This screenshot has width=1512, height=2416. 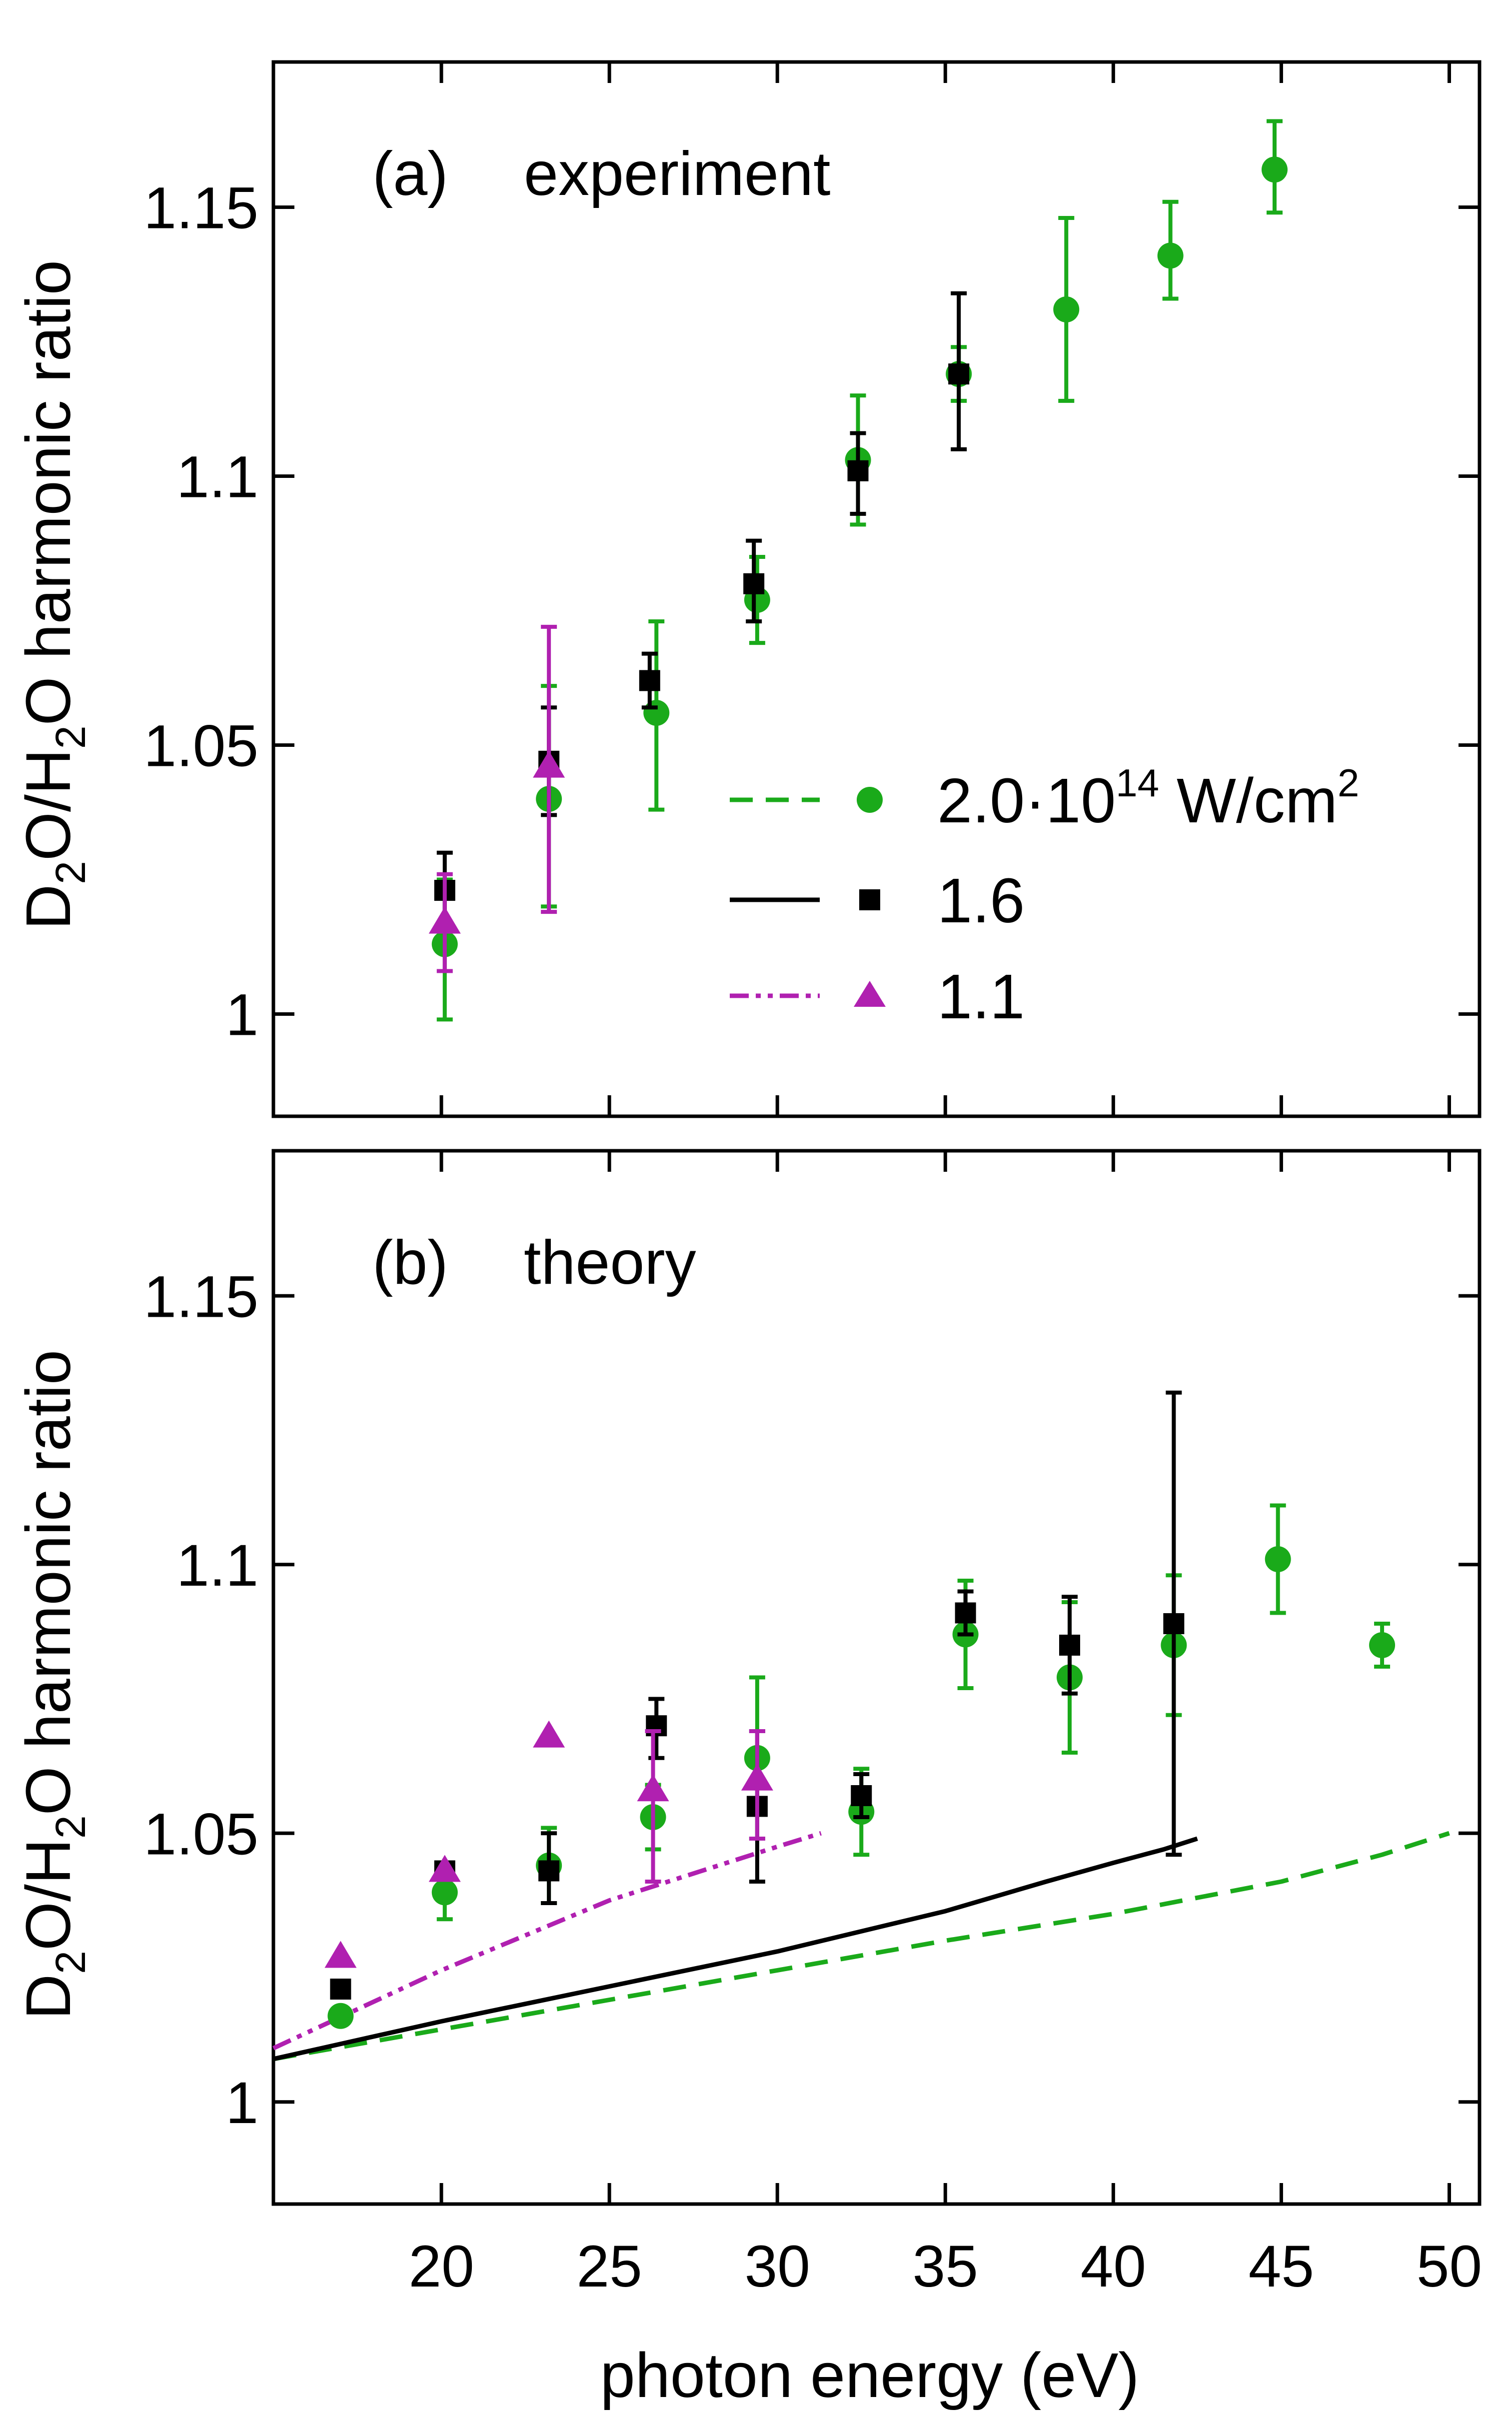 I want to click on curve-2.0, so click(x=861, y=1946).